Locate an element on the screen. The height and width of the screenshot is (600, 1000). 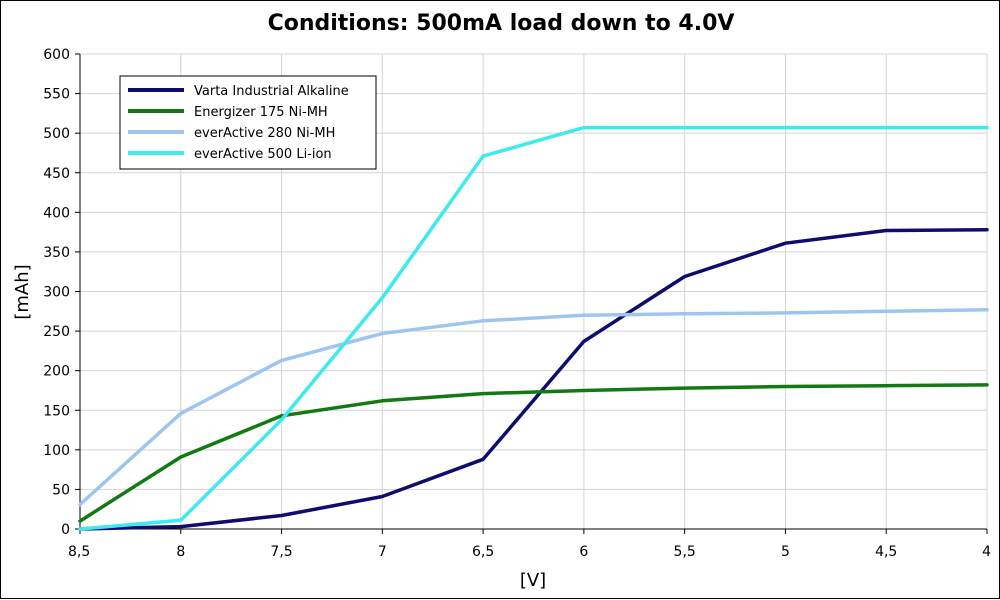
y-tick-label: 500 is located at coordinates (56, 134).